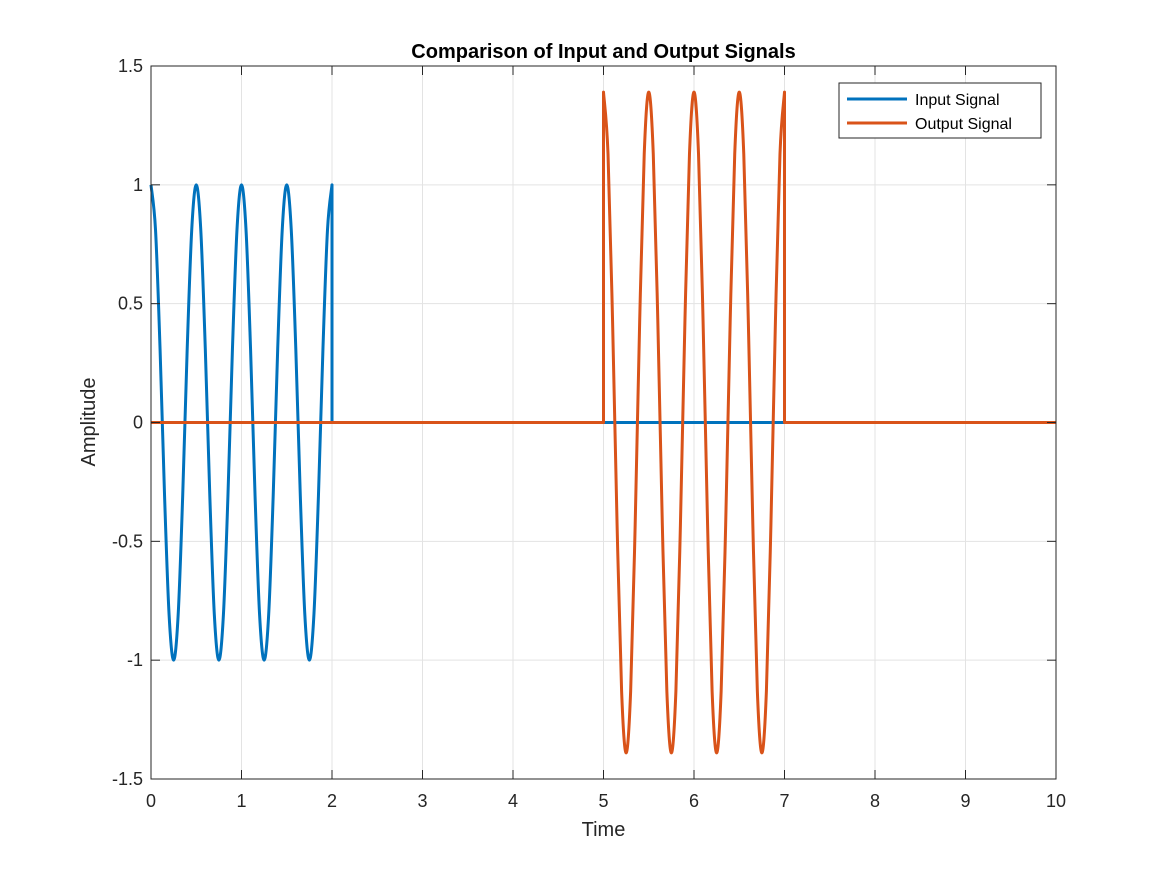  What do you see at coordinates (127, 541) in the screenshot?
I see `y-tick-label: -0.5` at bounding box center [127, 541].